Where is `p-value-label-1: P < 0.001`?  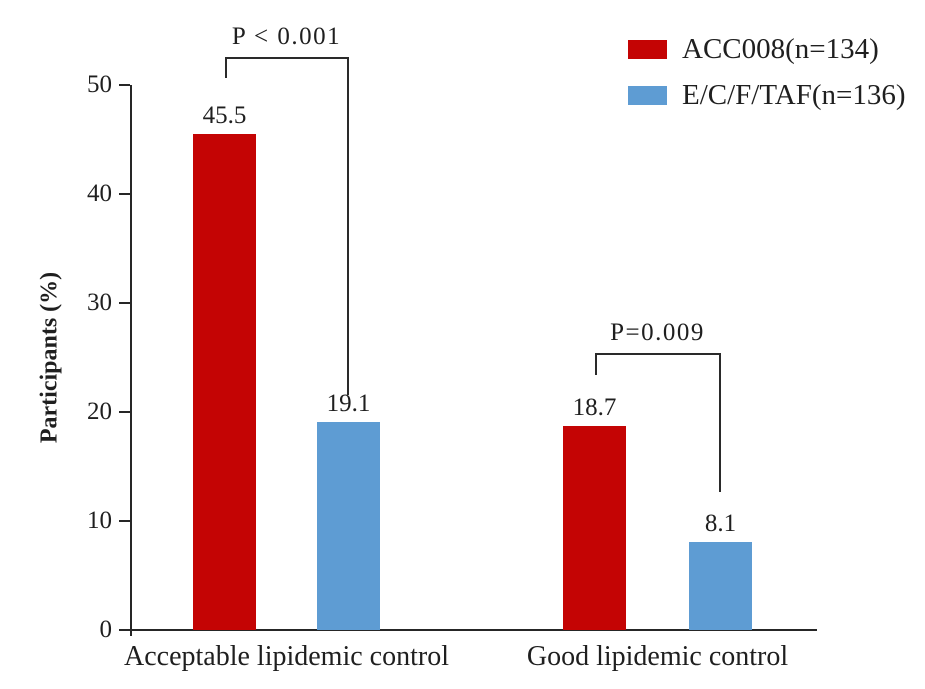 p-value-label-1: P < 0.001 is located at coordinates (286, 36).